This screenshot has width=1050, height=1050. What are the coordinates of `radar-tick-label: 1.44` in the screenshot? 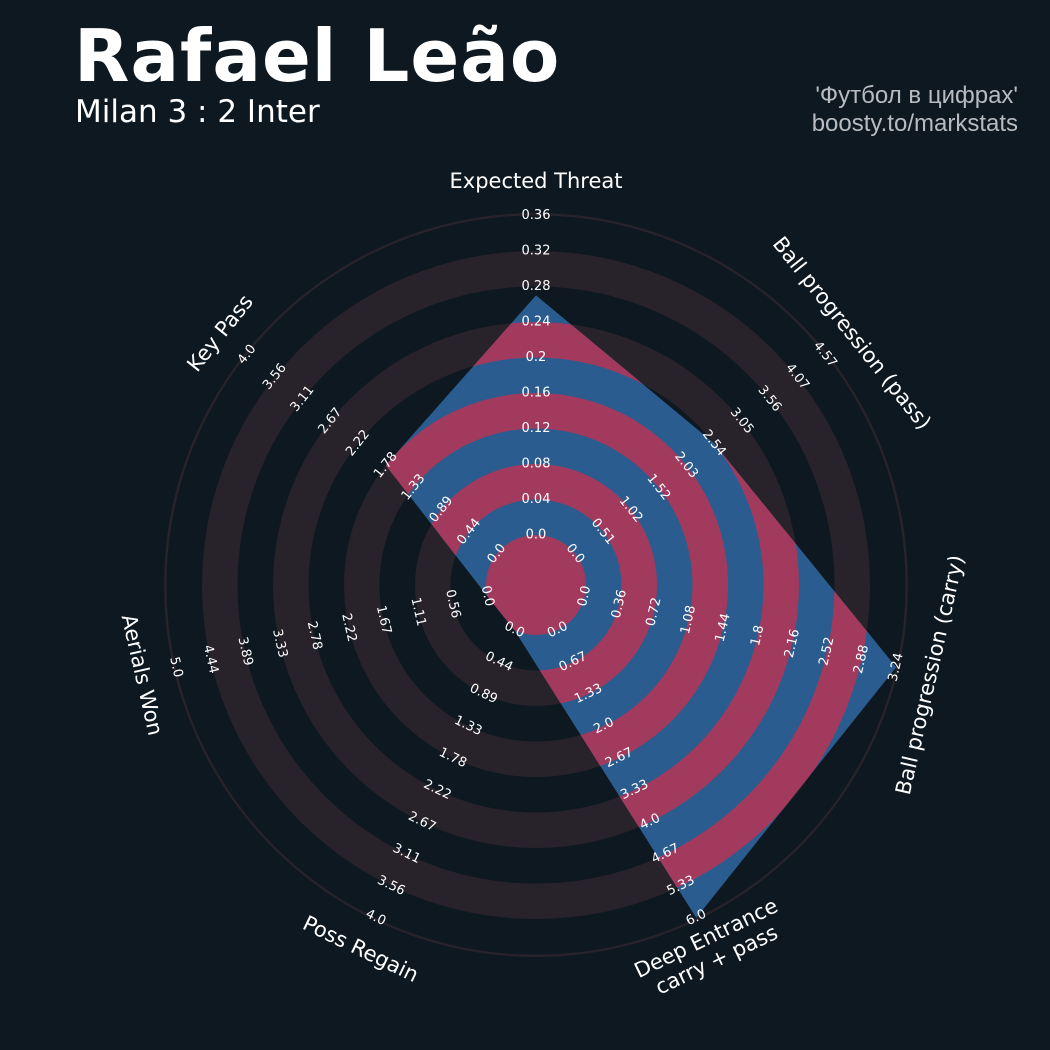 It's located at (723, 628).